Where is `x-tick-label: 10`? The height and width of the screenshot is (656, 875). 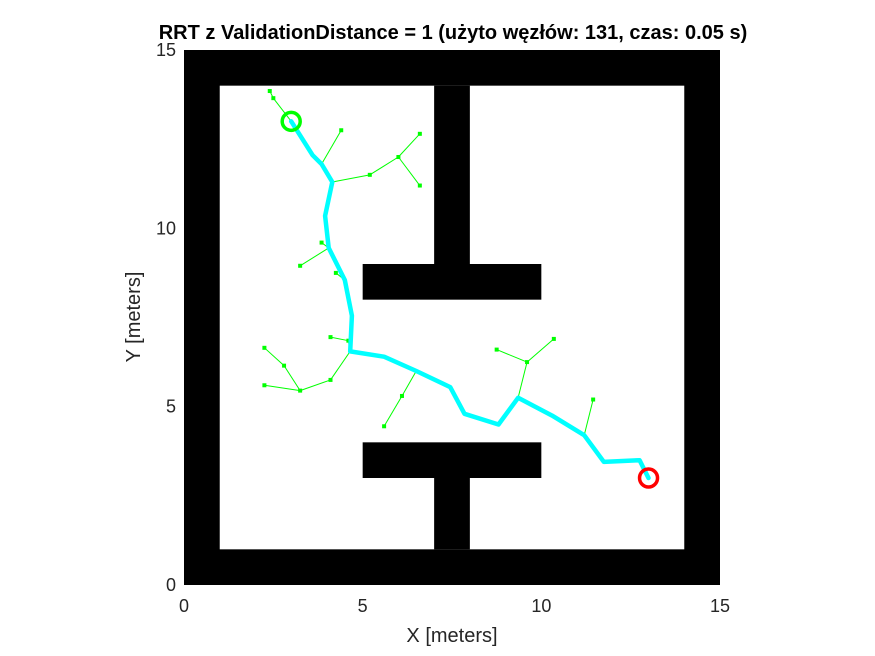 x-tick-label: 10 is located at coordinates (541, 606).